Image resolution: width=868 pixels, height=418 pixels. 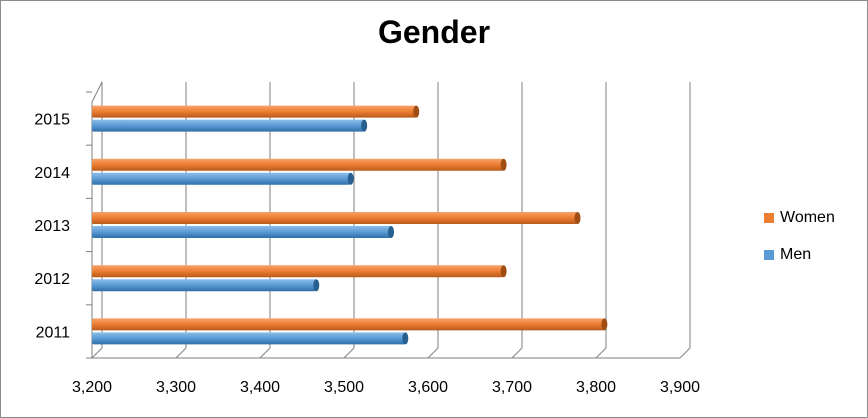 What do you see at coordinates (769, 218) in the screenshot?
I see `legend-swatch-women` at bounding box center [769, 218].